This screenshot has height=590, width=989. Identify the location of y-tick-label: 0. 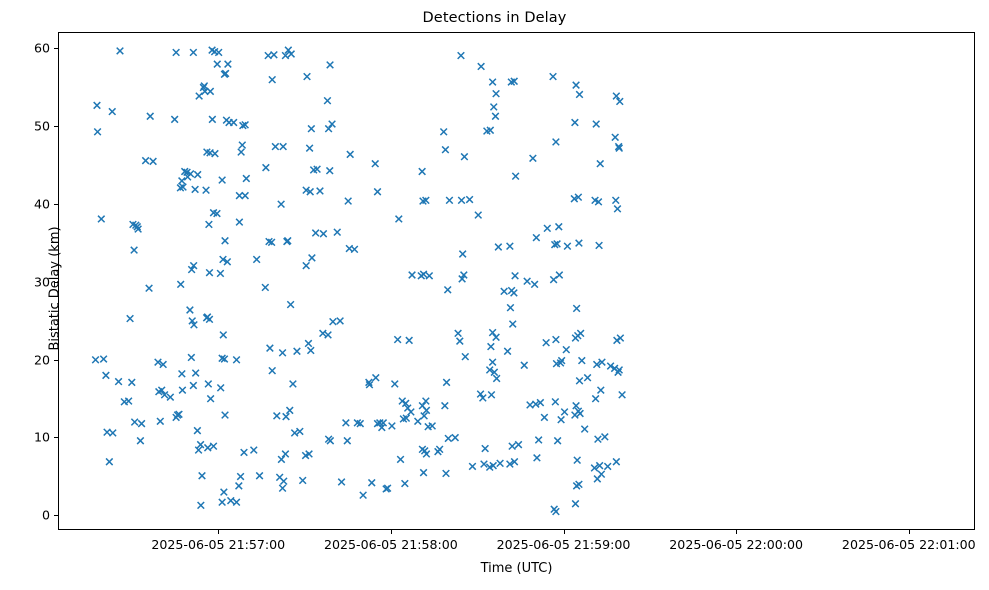
(45, 515).